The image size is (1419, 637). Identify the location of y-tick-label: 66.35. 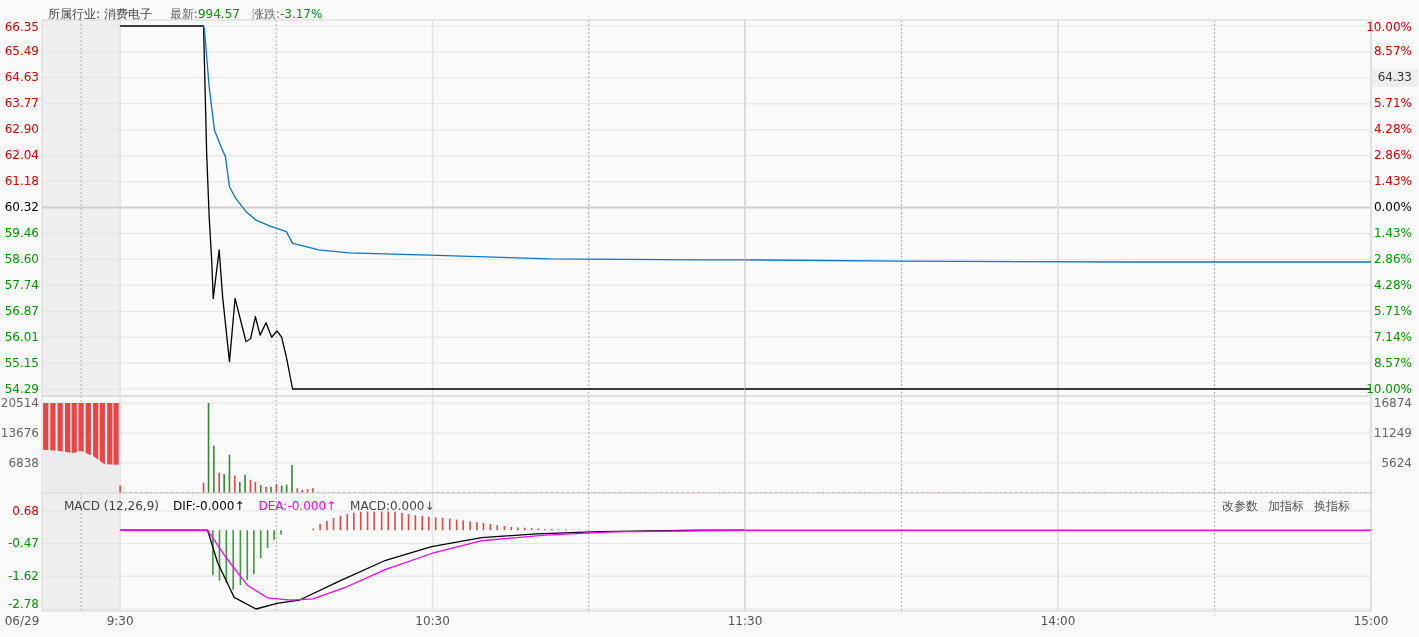
(21, 26).